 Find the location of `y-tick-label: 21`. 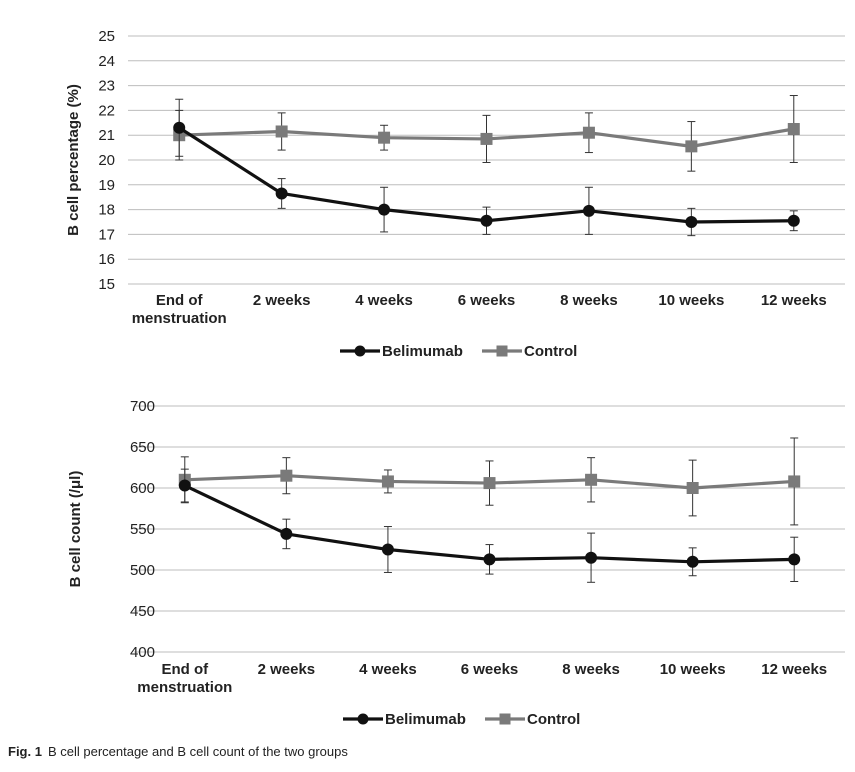

y-tick-label: 21 is located at coordinates (106, 135).